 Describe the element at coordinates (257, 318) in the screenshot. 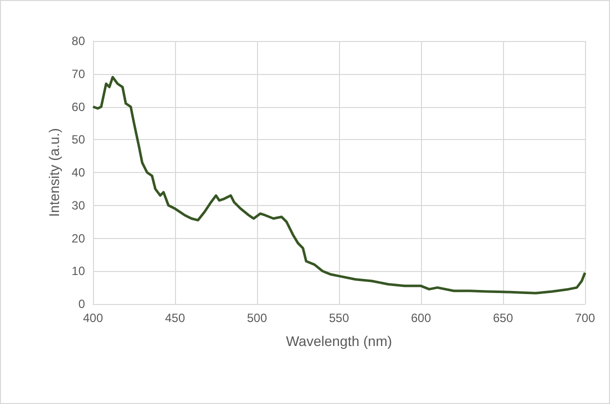

I see `x-tick-label: 500` at that location.